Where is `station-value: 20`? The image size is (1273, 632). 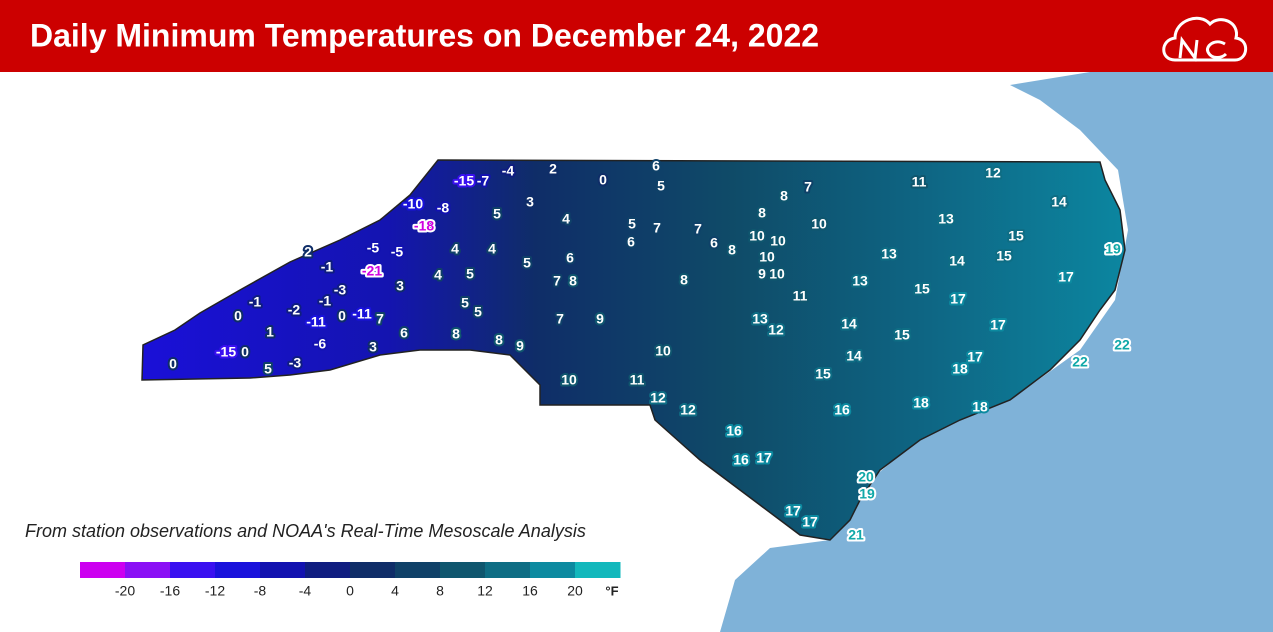 station-value: 20 is located at coordinates (866, 477).